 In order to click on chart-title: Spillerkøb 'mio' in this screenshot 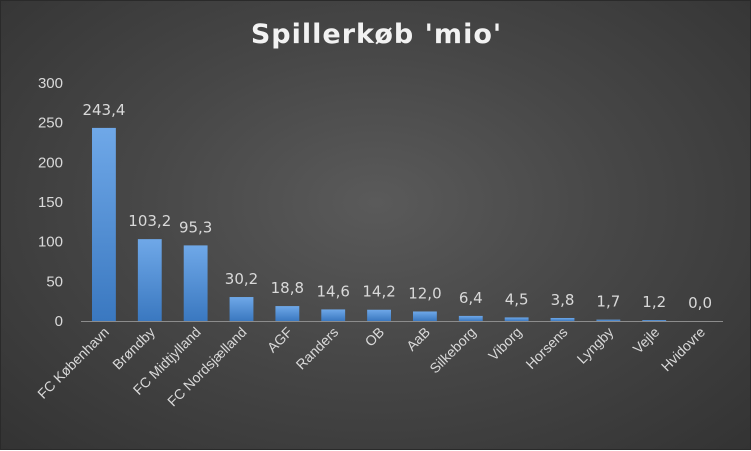, I will do `click(376, 34)`.